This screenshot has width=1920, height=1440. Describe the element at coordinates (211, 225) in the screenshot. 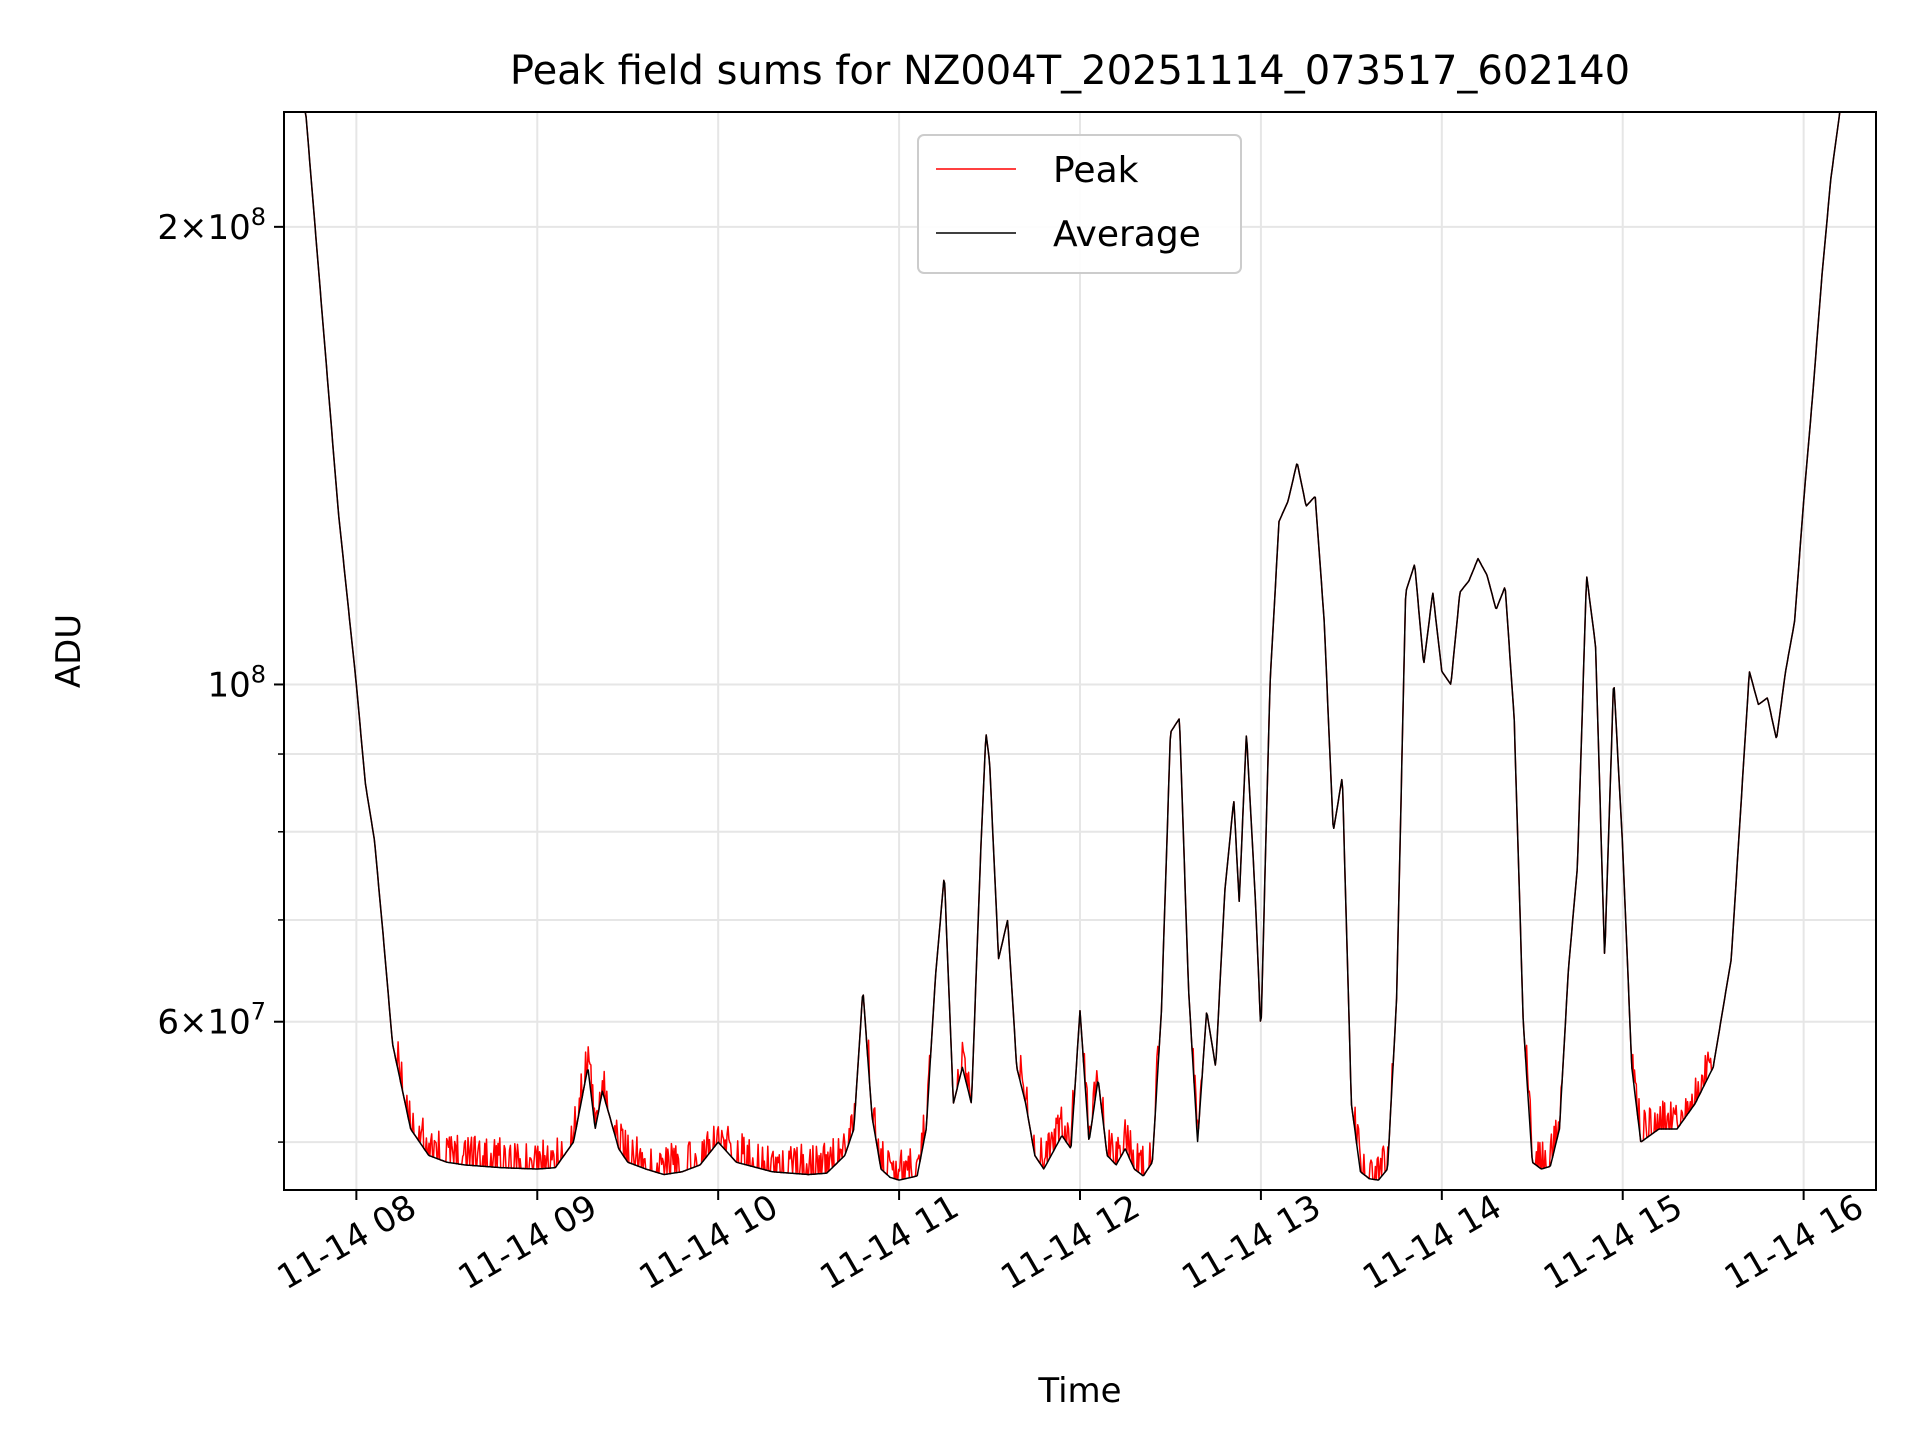

I see `y-tick-label: 2×108` at that location.